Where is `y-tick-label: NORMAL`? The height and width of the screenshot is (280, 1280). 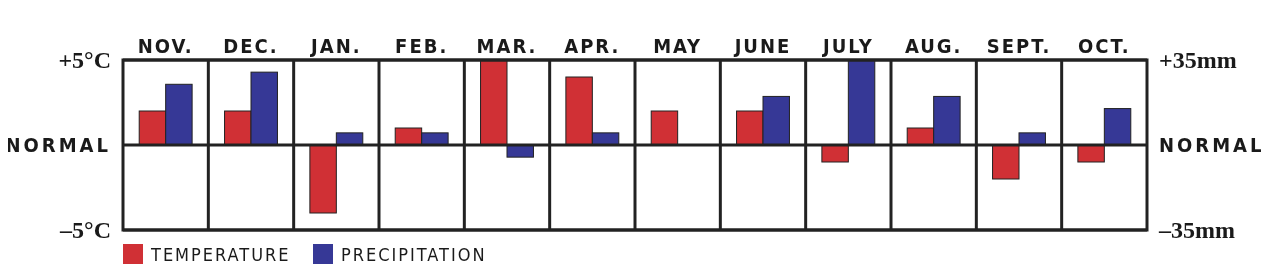
y-tick-label: NORMAL is located at coordinates (58, 145).